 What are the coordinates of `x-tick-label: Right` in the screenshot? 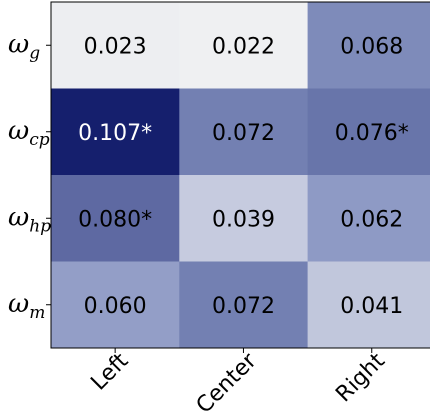 It's located at (360, 377).